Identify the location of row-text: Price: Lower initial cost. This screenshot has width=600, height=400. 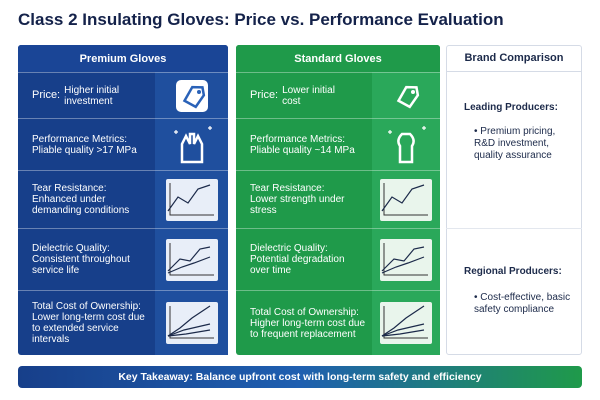
(304, 95).